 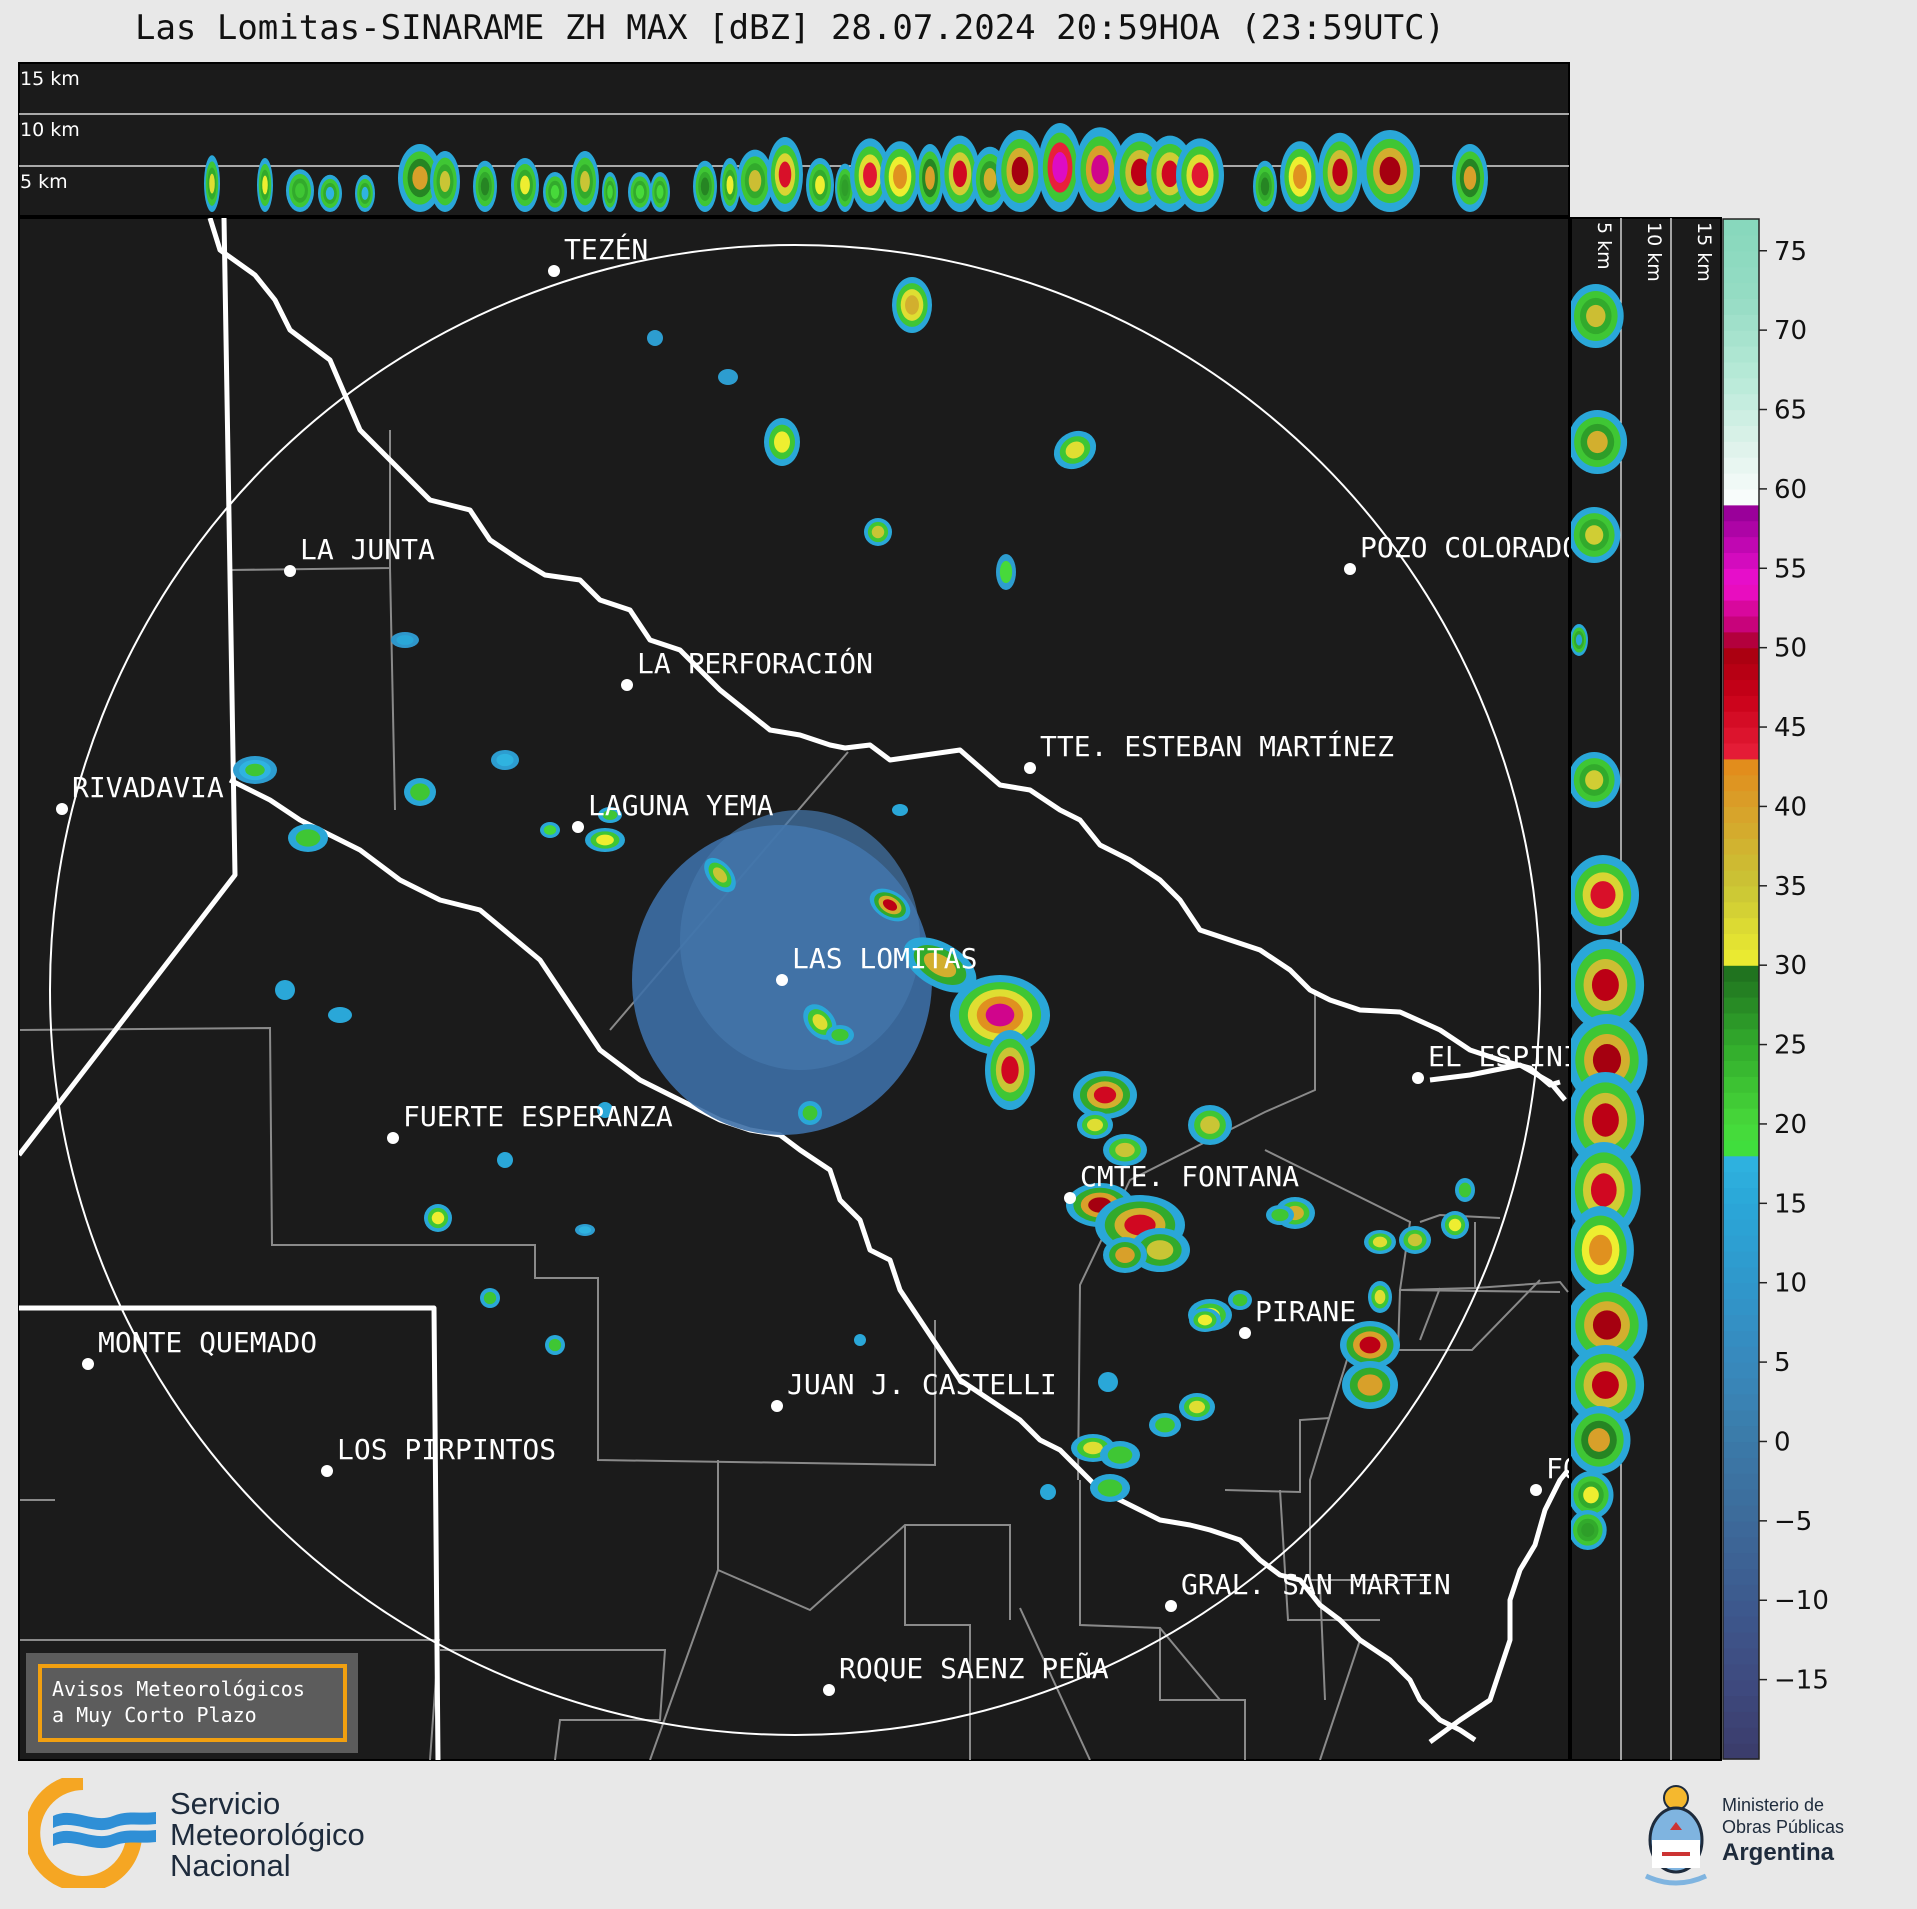 What do you see at coordinates (225, 1803) in the screenshot?
I see `smn-line1: Servicio` at bounding box center [225, 1803].